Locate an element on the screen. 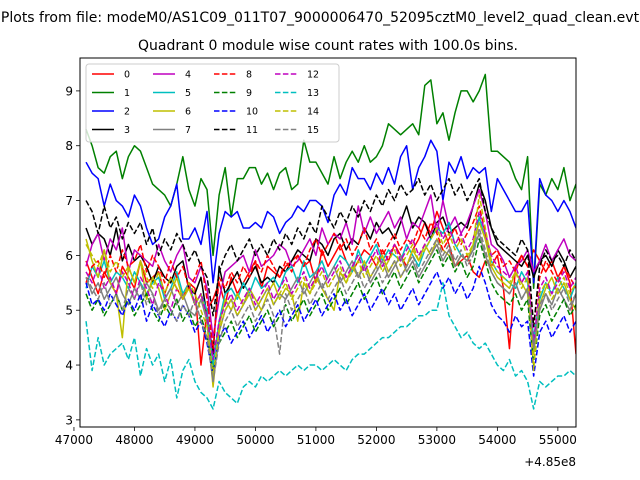  x-tick-label: 47000 is located at coordinates (74, 440).